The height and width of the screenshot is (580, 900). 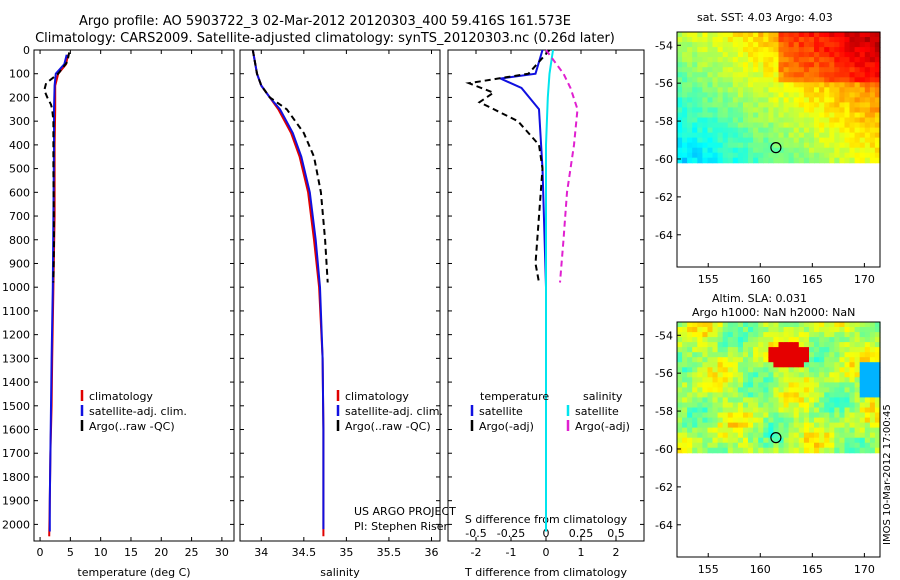 I want to click on side-timestamp-label: IMOS 10-Mar-2012 17:00:45, so click(x=887, y=474).